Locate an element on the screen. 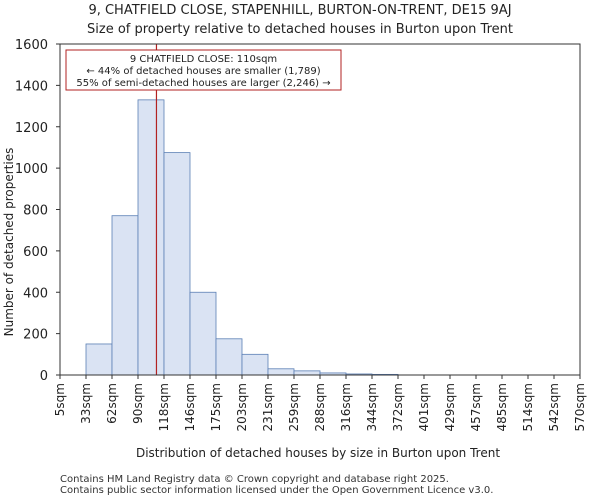 Image resolution: width=600 pixels, height=500 pixels. x-tick-label: 344sqm is located at coordinates (372, 407).